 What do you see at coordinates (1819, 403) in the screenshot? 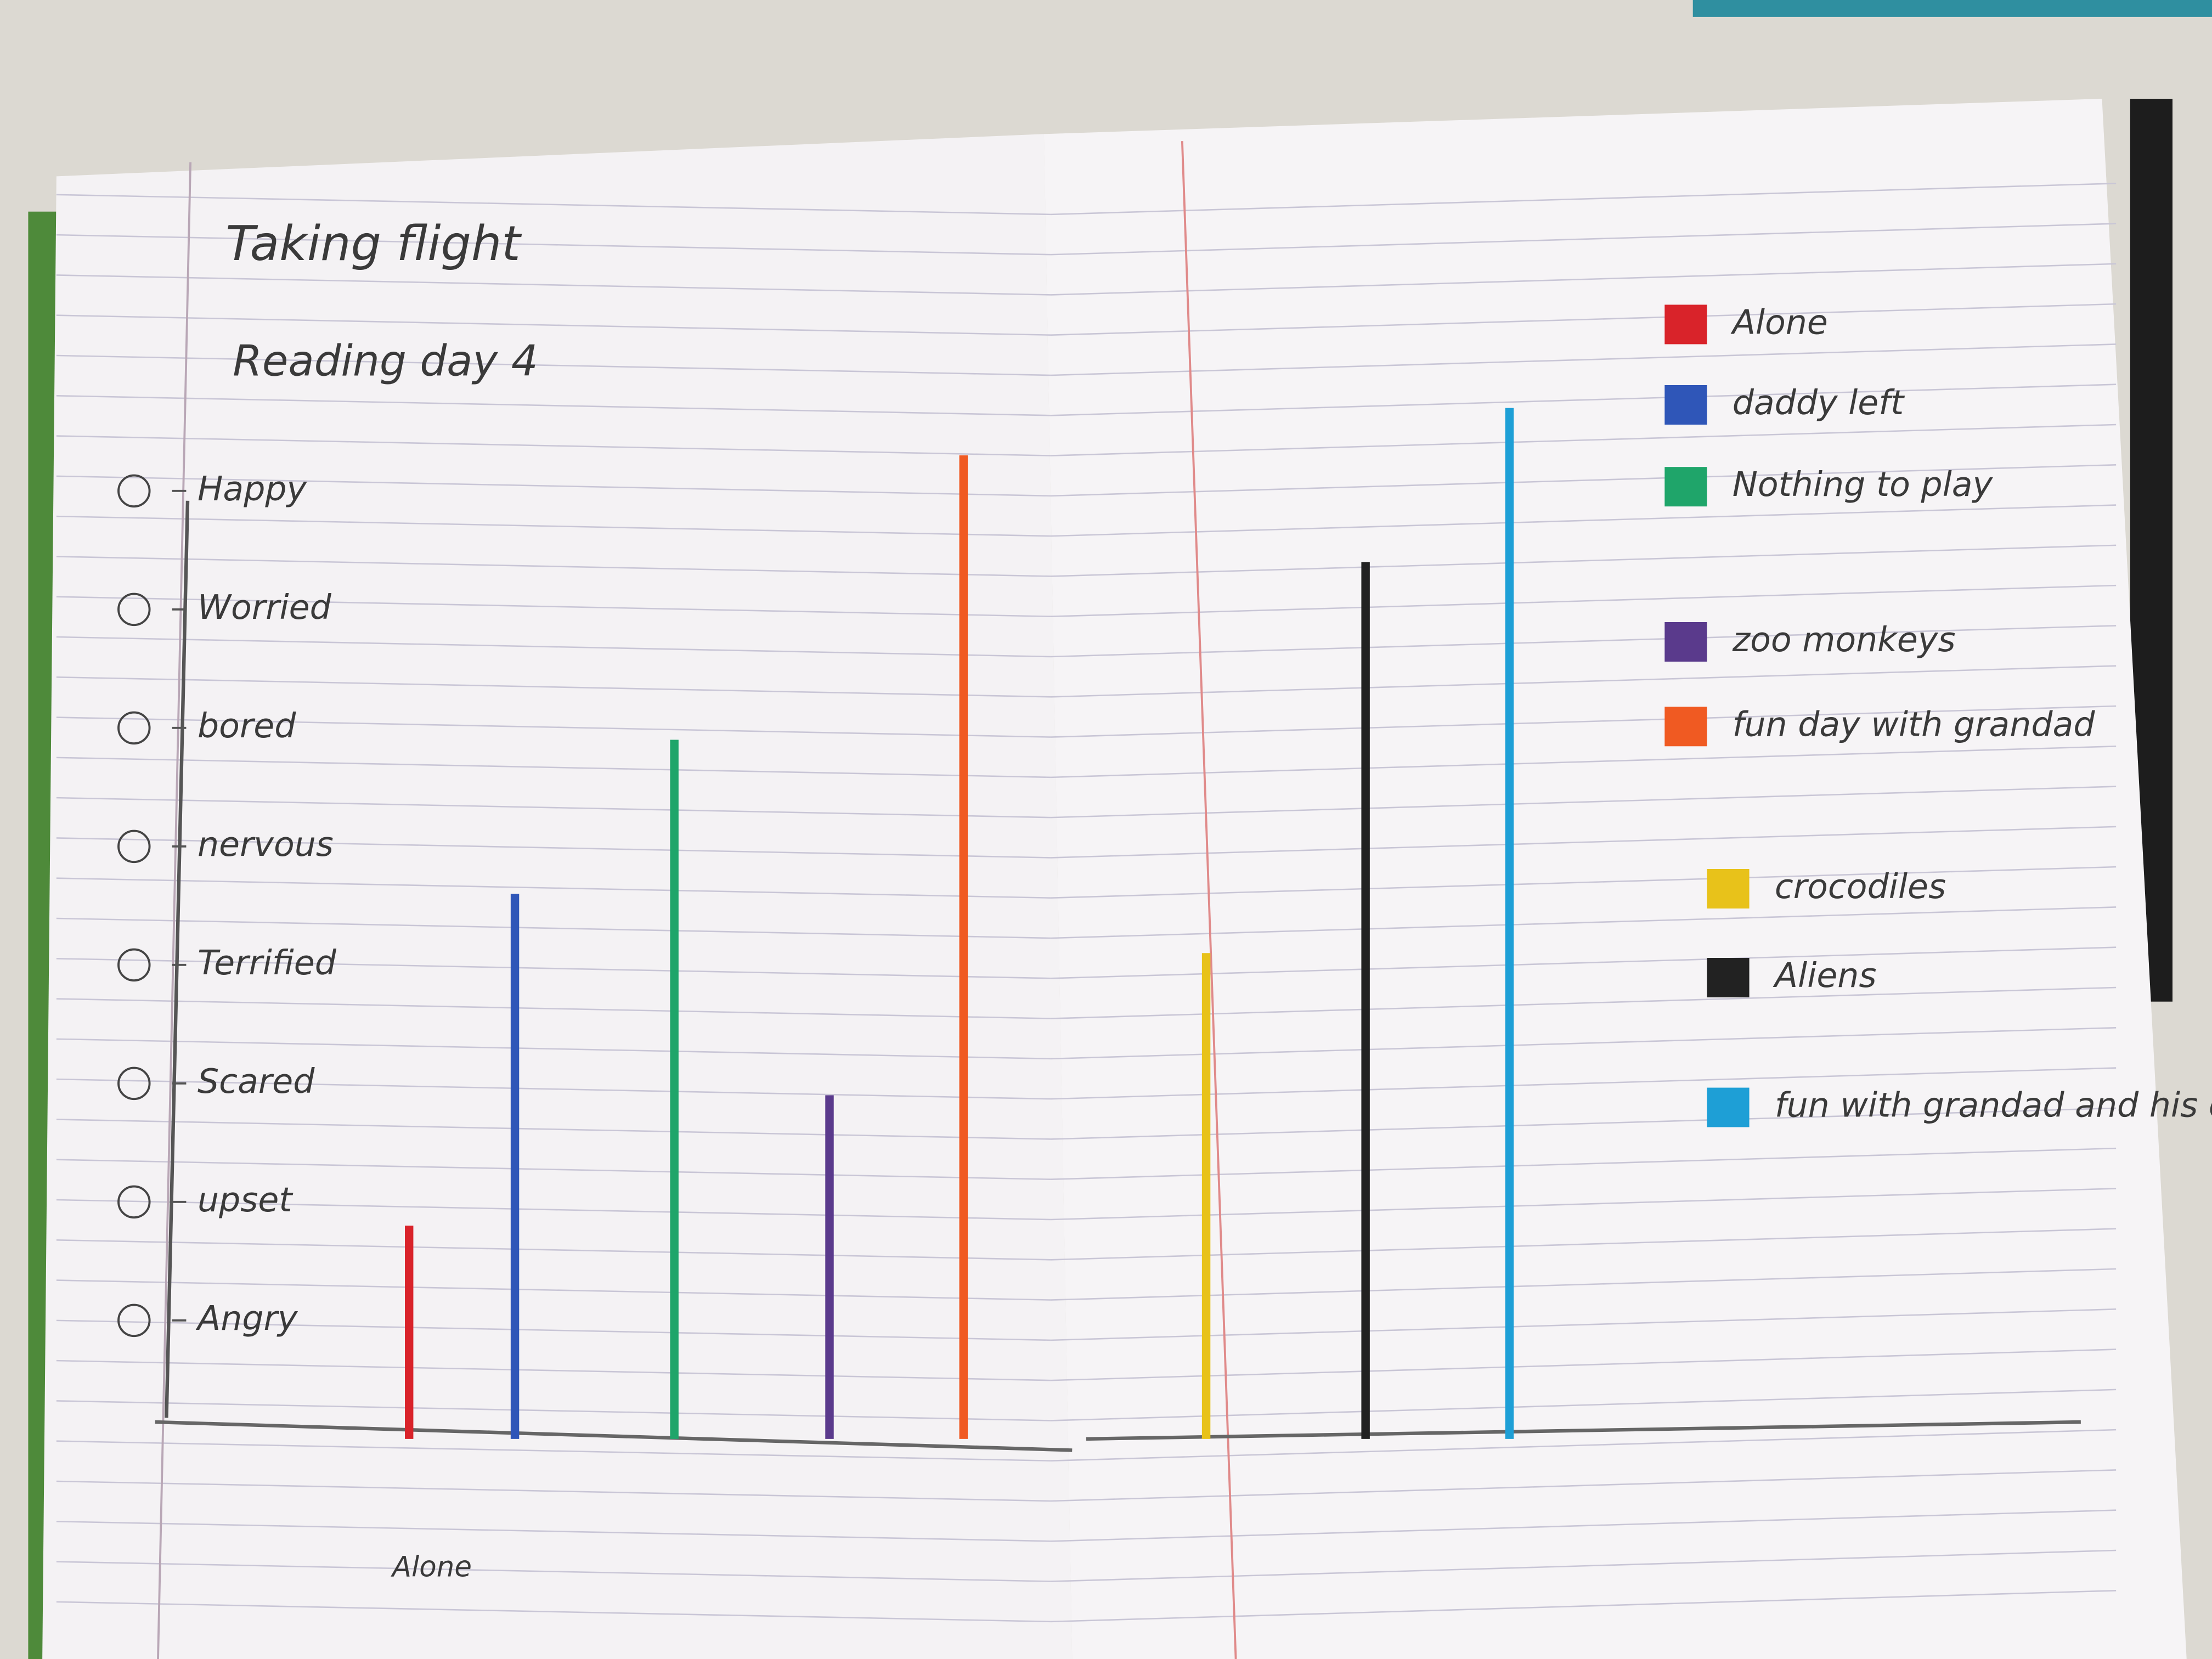
I see `legend-label: daddy left` at bounding box center [1819, 403].